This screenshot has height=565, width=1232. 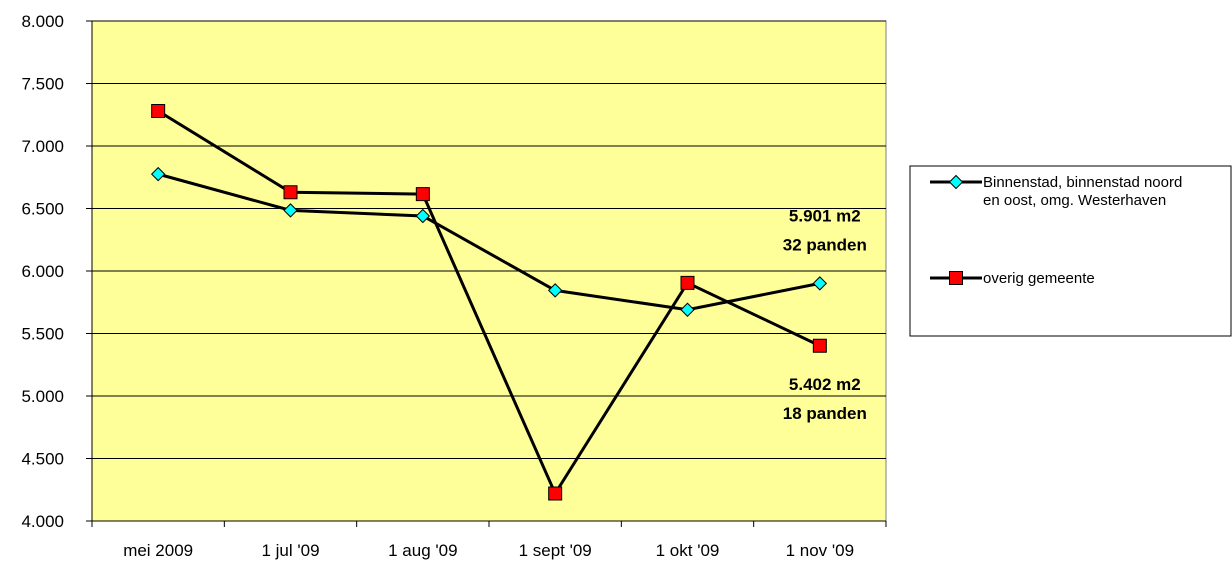 What do you see at coordinates (688, 550) in the screenshot?
I see `x-tick-label: 1 okt '09` at bounding box center [688, 550].